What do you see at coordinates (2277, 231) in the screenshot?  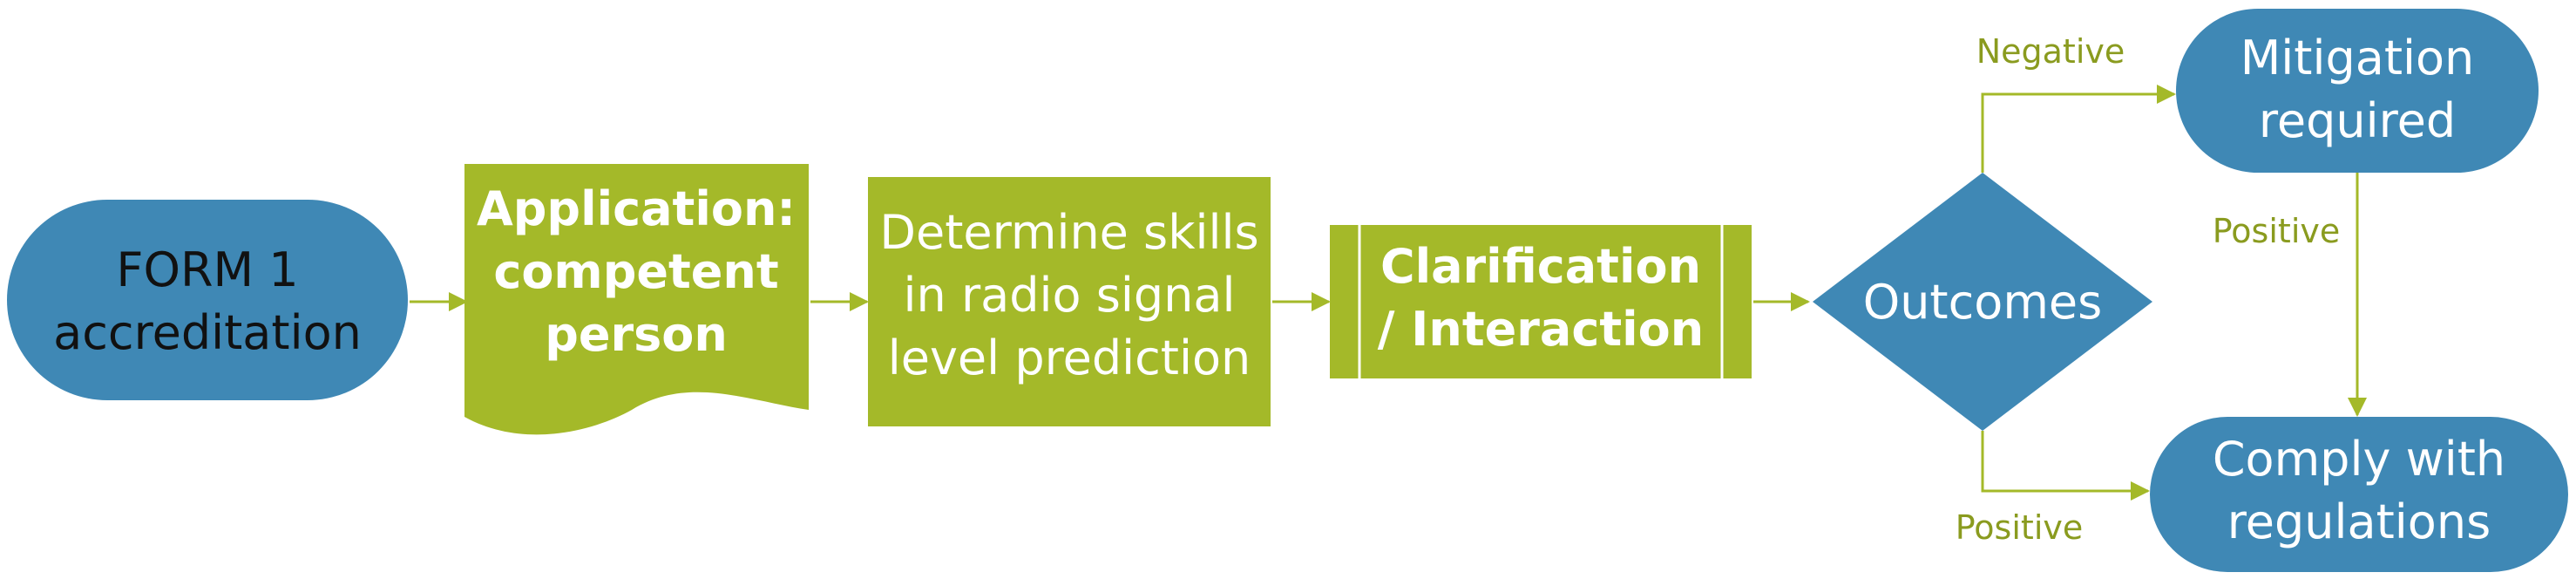 I see `edge-label-positive-right: Positive` at bounding box center [2277, 231].